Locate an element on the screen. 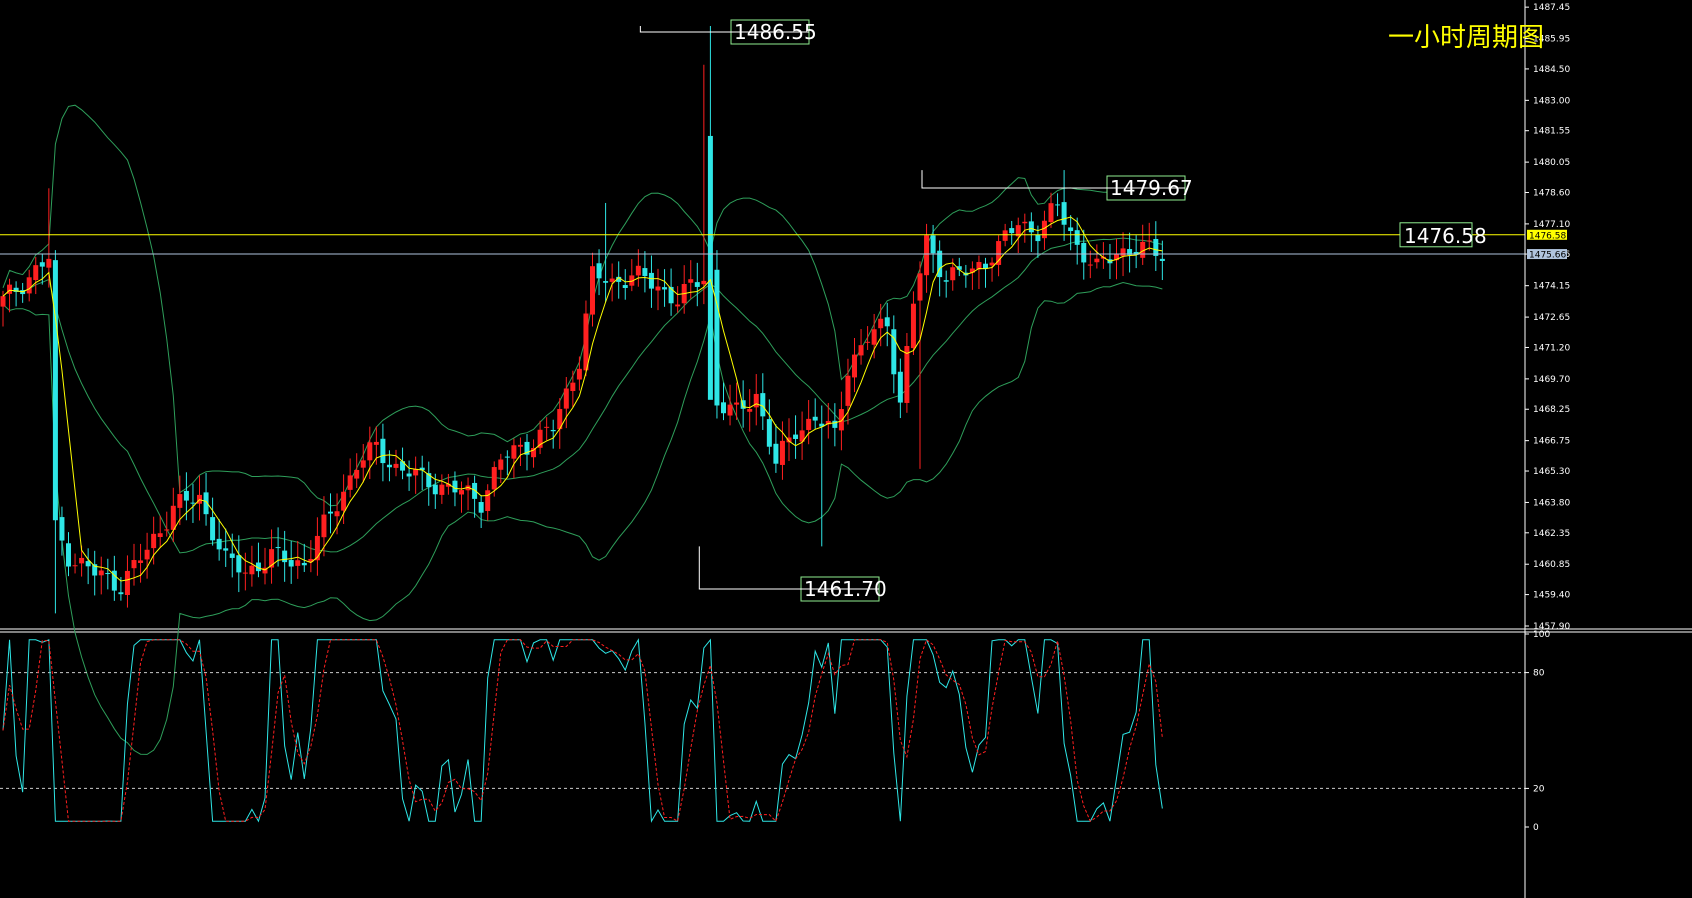 The width and height of the screenshot is (1692, 898). price-tick-label: 1477.10 is located at coordinates (1551, 225).